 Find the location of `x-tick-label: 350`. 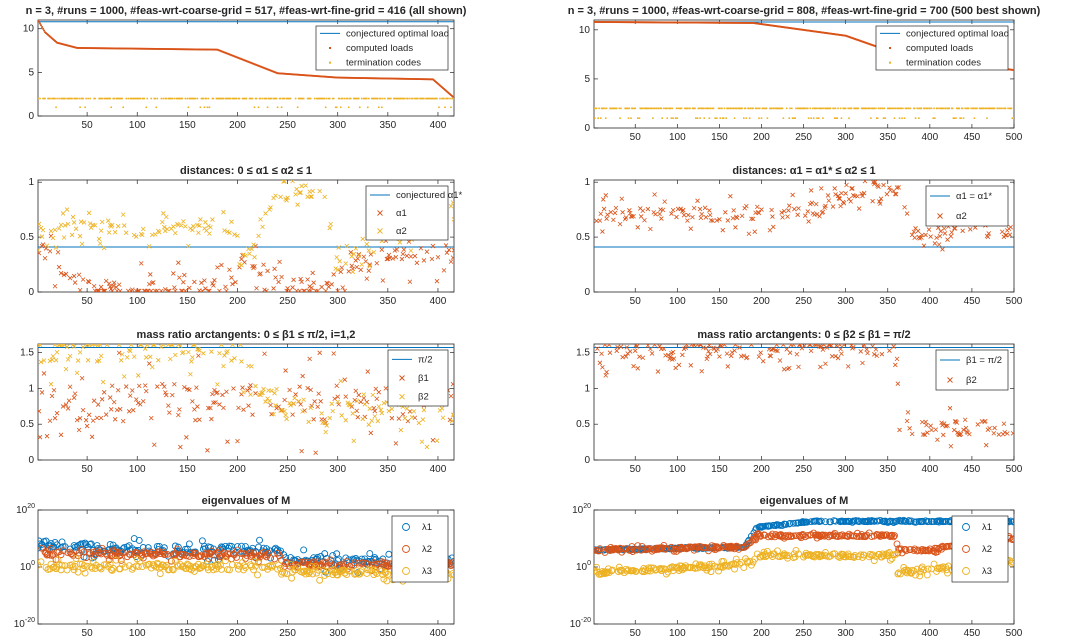

x-tick-label: 350 is located at coordinates (887, 633).